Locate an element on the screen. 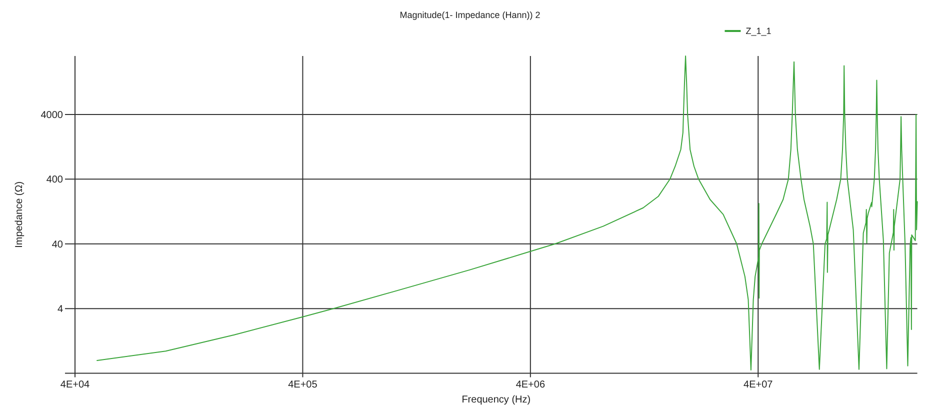 The height and width of the screenshot is (412, 940). x-tick-label: 4E+06 is located at coordinates (531, 384).